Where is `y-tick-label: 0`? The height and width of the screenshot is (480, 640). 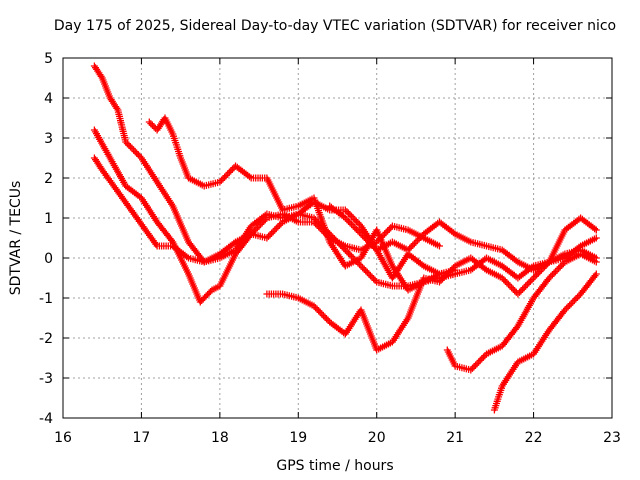 y-tick-label: 0 is located at coordinates (48, 259).